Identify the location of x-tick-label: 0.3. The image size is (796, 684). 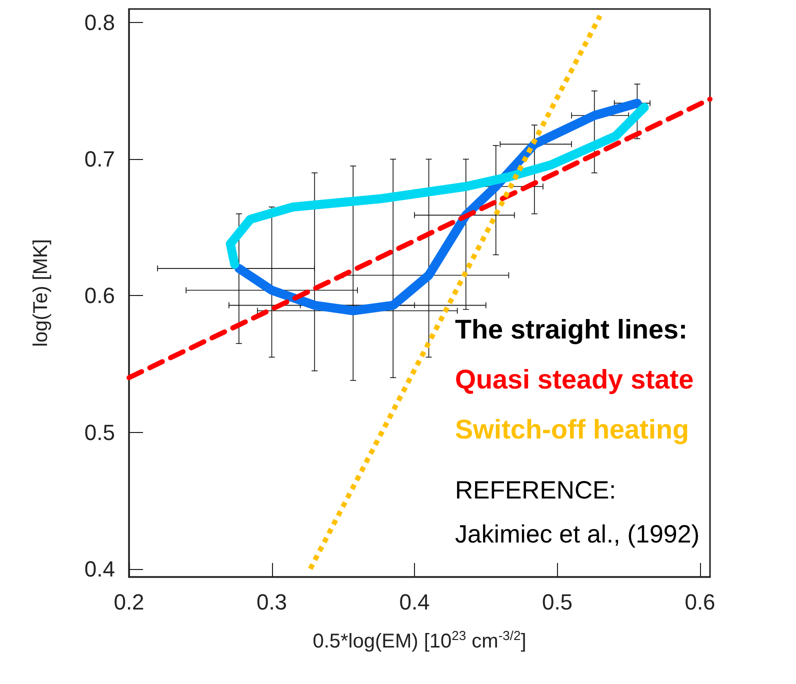
(272, 602).